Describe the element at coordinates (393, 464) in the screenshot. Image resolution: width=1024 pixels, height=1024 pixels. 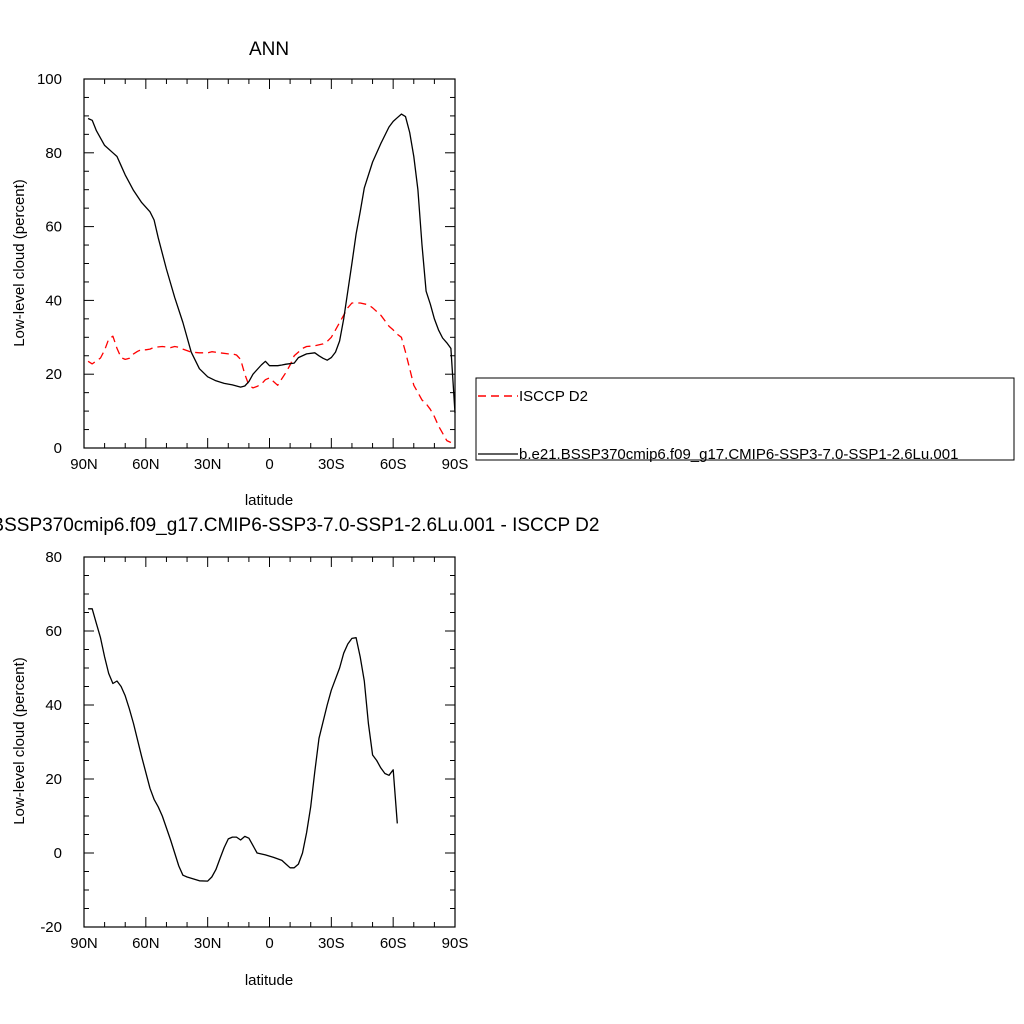
I see `top-x-tick-label: 60S` at that location.